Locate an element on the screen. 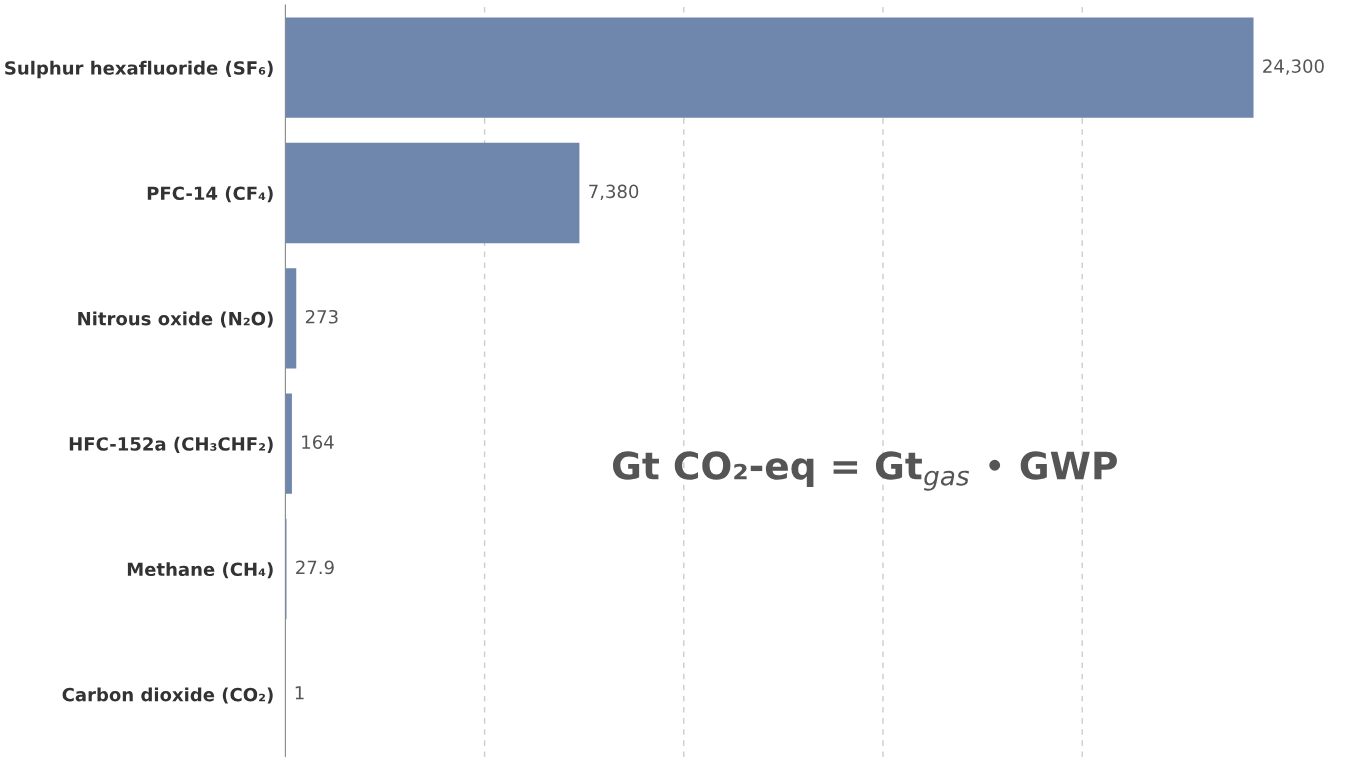  data-label: 7,380 is located at coordinates (614, 192).